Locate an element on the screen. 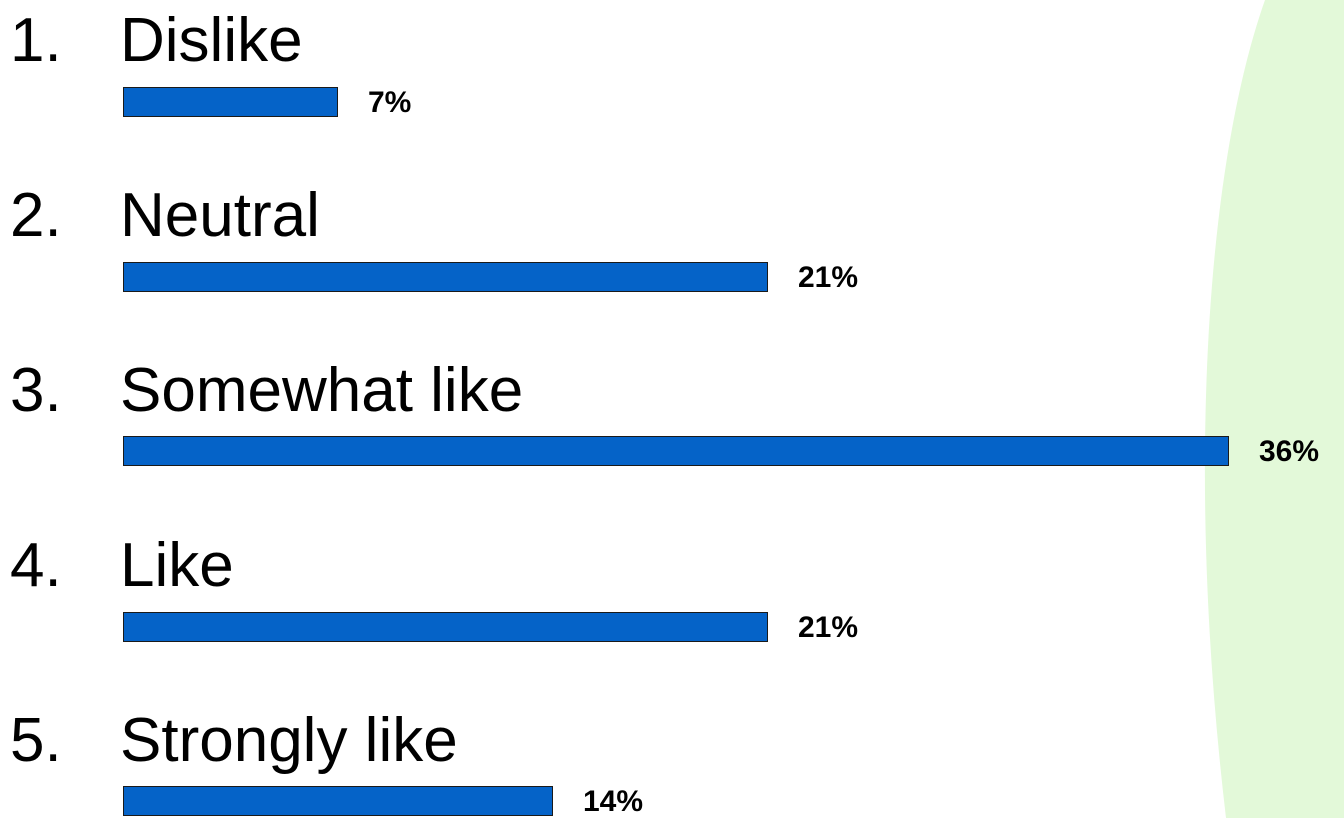 This screenshot has height=818, width=1344. option-text: Neutral is located at coordinates (220, 215).